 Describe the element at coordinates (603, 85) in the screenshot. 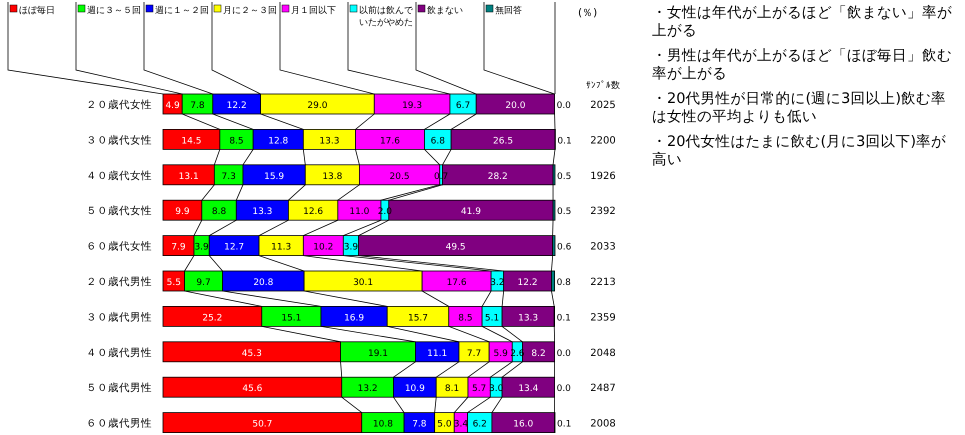

I see `text: ｻﾝﾌﾟﾙ数` at that location.